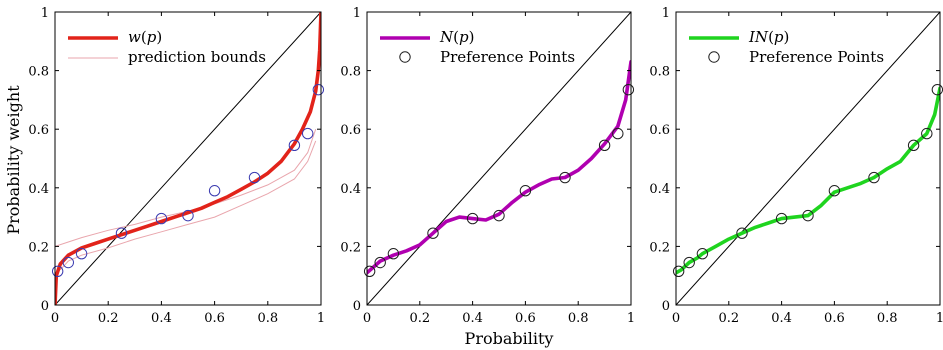  What do you see at coordinates (509, 338) in the screenshot?
I see `x-axis-label: Probability` at bounding box center [509, 338].